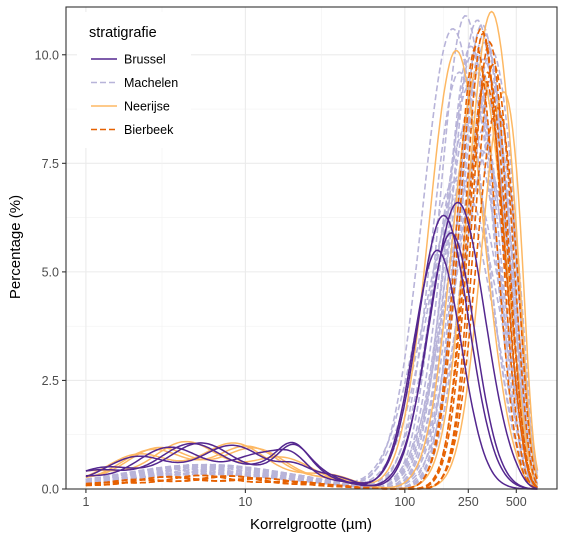 Image resolution: width=567 pixels, height=540 pixels. Describe the element at coordinates (311, 524) in the screenshot. I see `x-axis-title: Korrelgrootte (µm)` at that location.